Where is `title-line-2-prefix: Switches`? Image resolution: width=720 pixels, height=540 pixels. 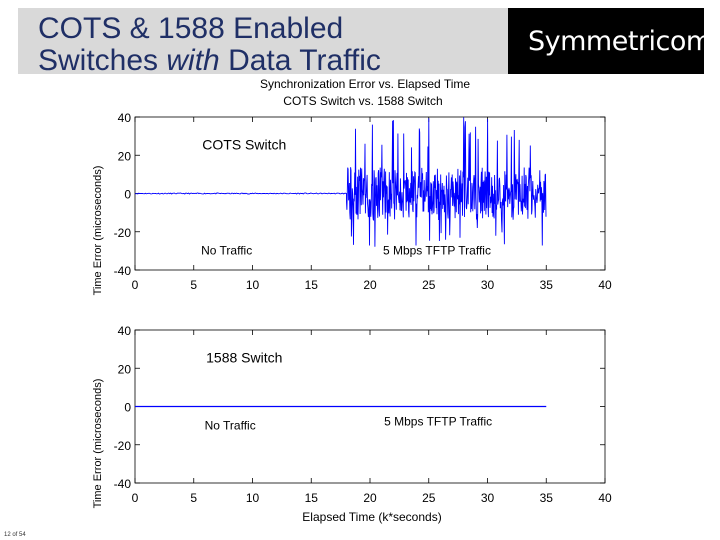
title-line-2-prefix: Switches is located at coordinates (102, 60).